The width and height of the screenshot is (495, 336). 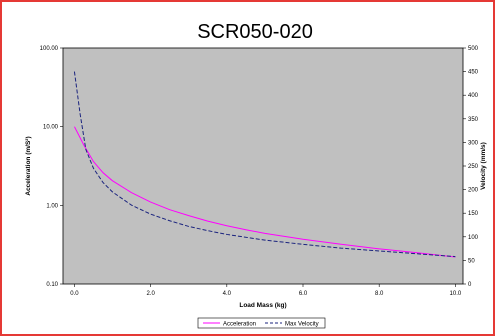 What do you see at coordinates (473, 214) in the screenshot?
I see `y-right-tick-label: 150` at bounding box center [473, 214].